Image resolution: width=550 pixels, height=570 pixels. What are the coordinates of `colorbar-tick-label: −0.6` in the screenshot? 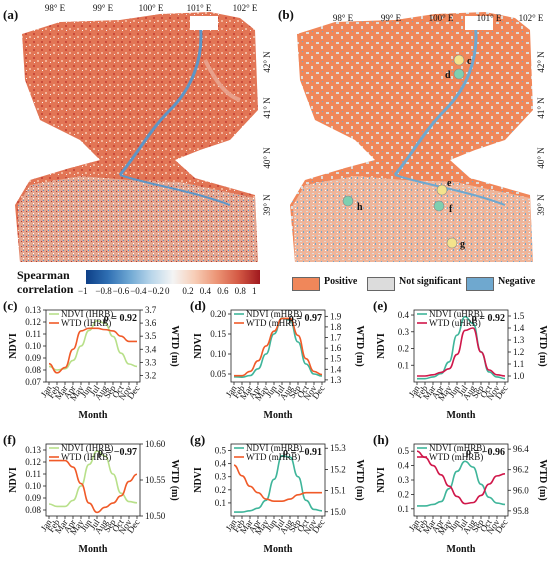 It's located at (121, 291).